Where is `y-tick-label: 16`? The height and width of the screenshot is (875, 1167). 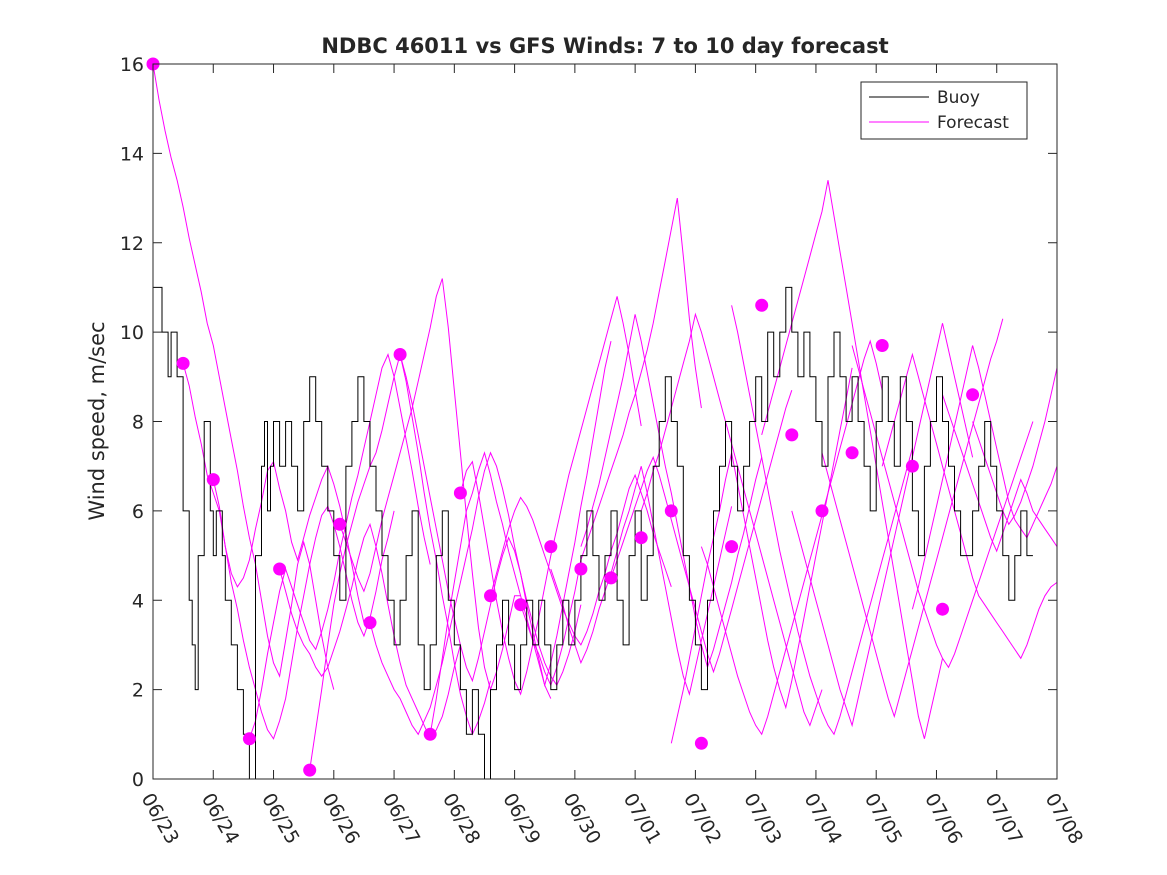
y-tick-label: 16 is located at coordinates (132, 65).